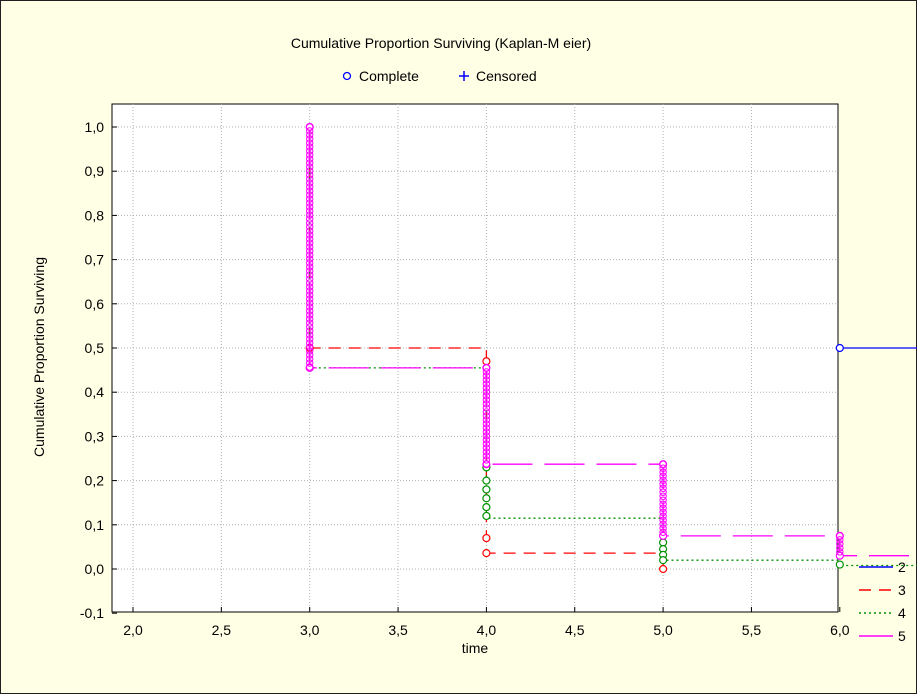 The image size is (917, 695). I want to click on complete-legend-label: Complete, so click(389, 76).